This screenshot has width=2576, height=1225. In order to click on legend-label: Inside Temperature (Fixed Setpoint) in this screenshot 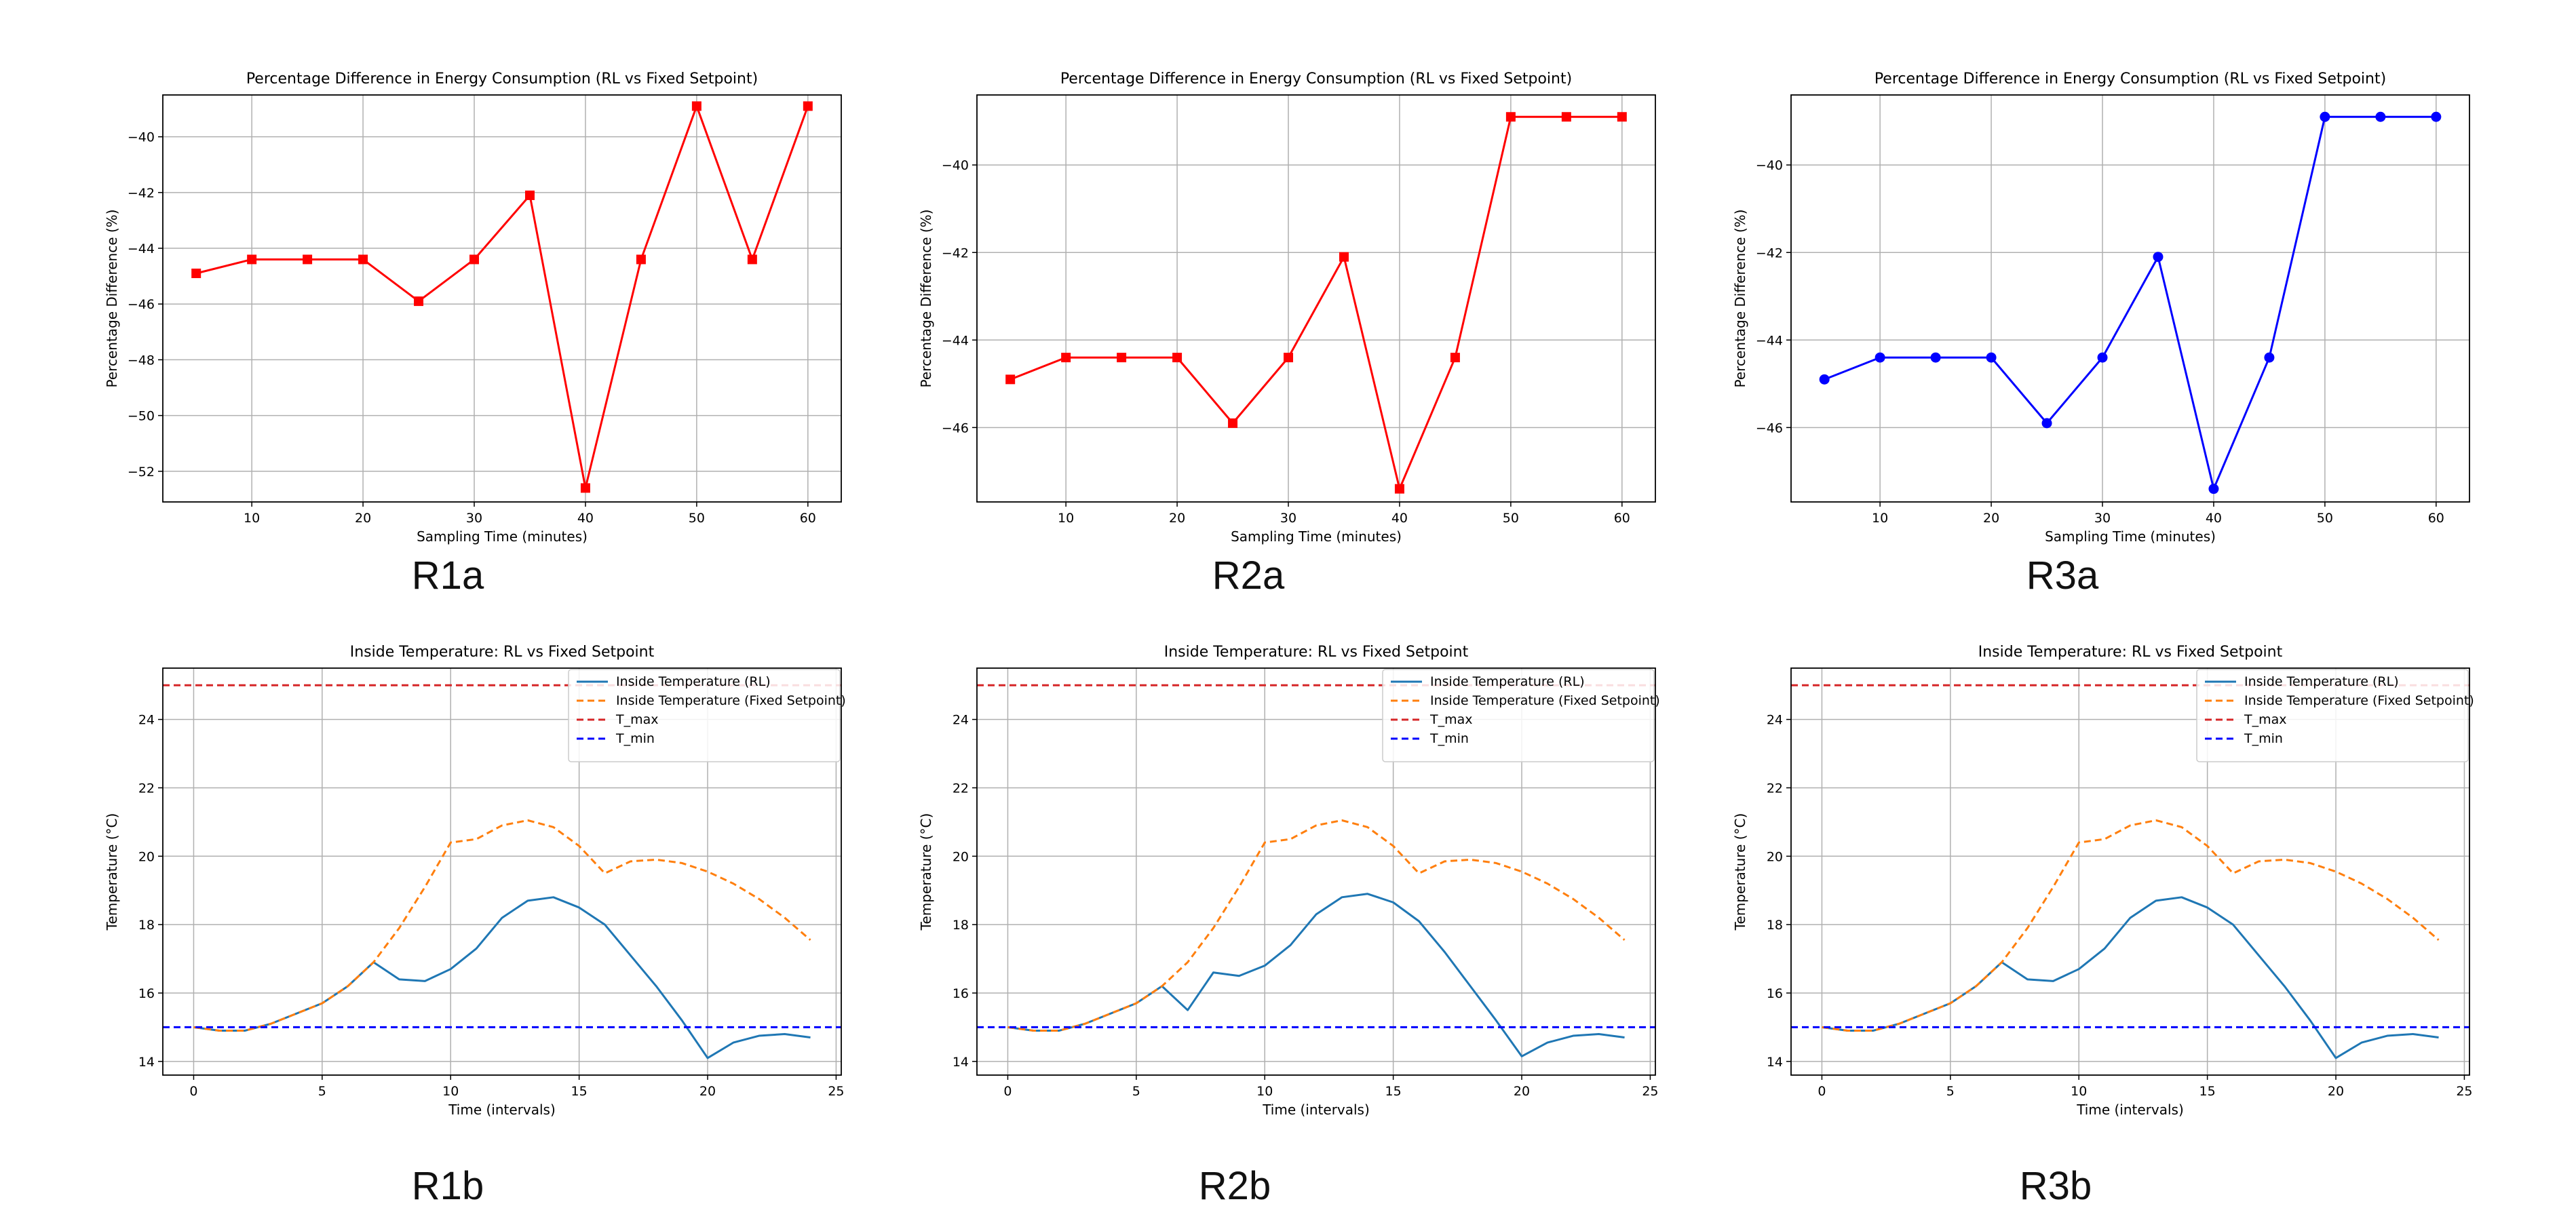, I will do `click(2359, 700)`.